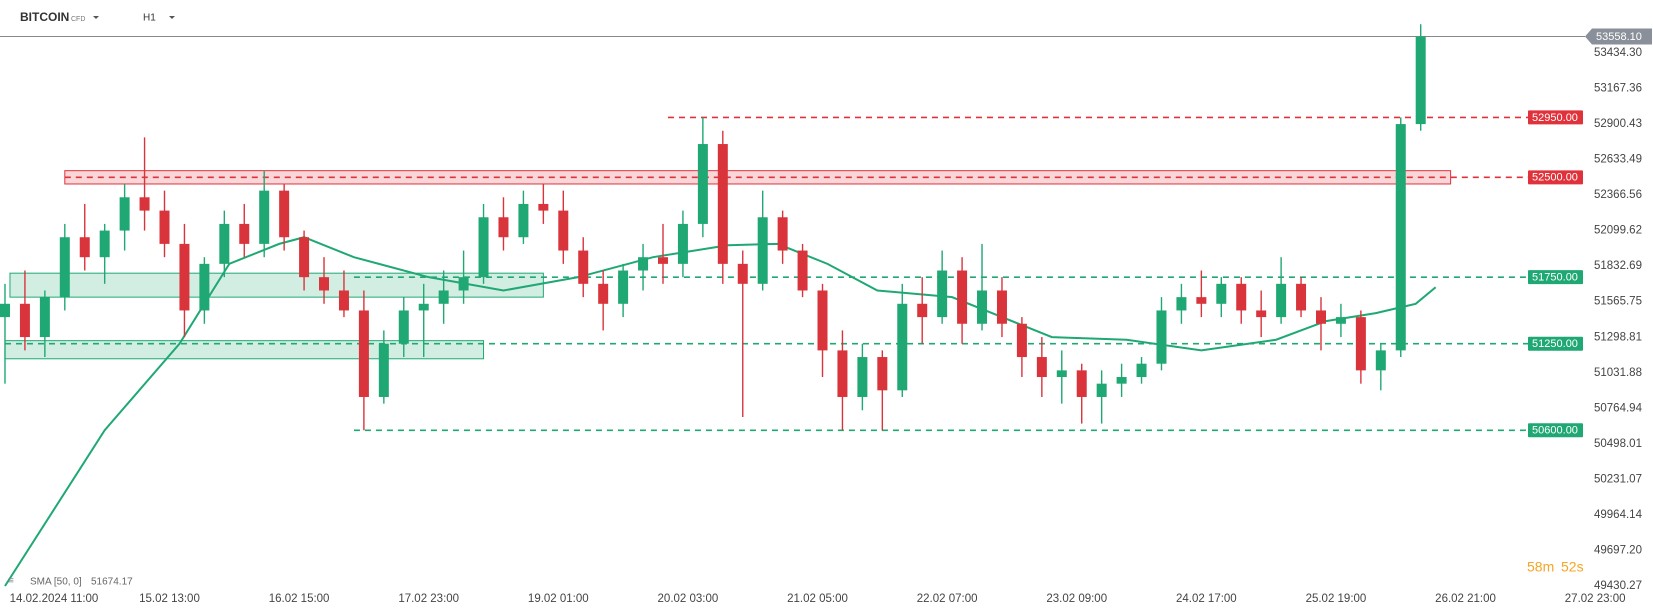 Image resolution: width=1653 pixels, height=614 pixels. I want to click on sma-legend-value: 51674.17, so click(112, 582).